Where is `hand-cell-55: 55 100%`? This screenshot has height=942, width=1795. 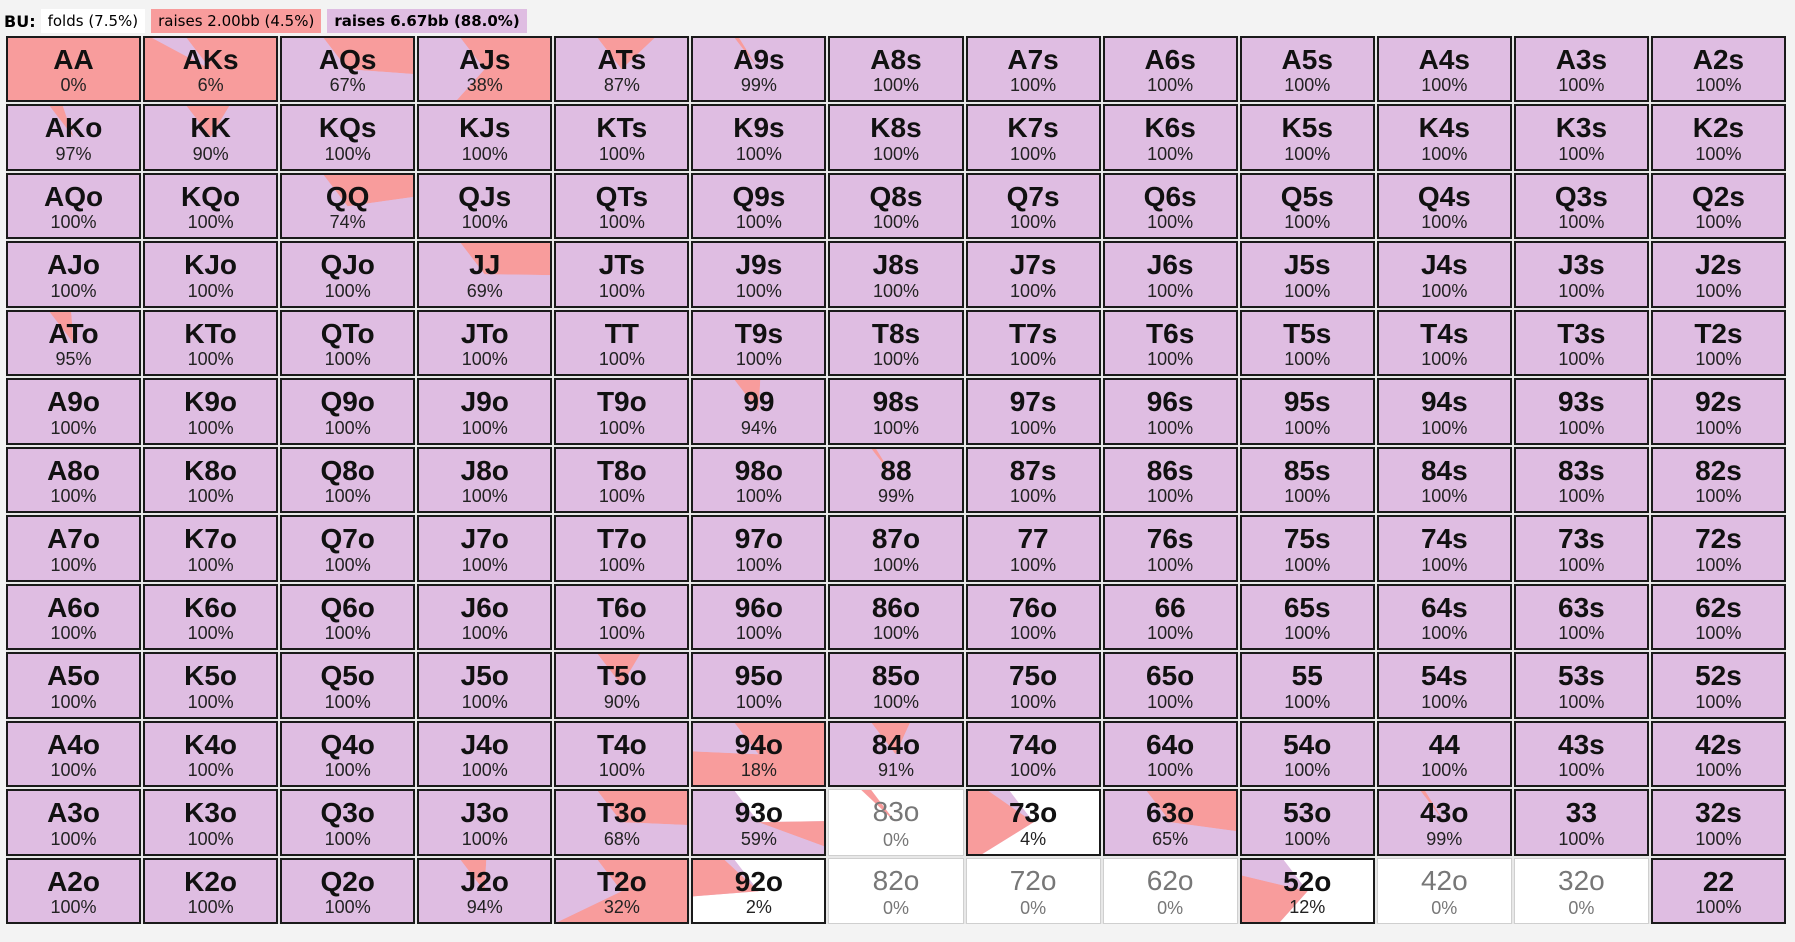 hand-cell-55: 55 100% is located at coordinates (1307, 685).